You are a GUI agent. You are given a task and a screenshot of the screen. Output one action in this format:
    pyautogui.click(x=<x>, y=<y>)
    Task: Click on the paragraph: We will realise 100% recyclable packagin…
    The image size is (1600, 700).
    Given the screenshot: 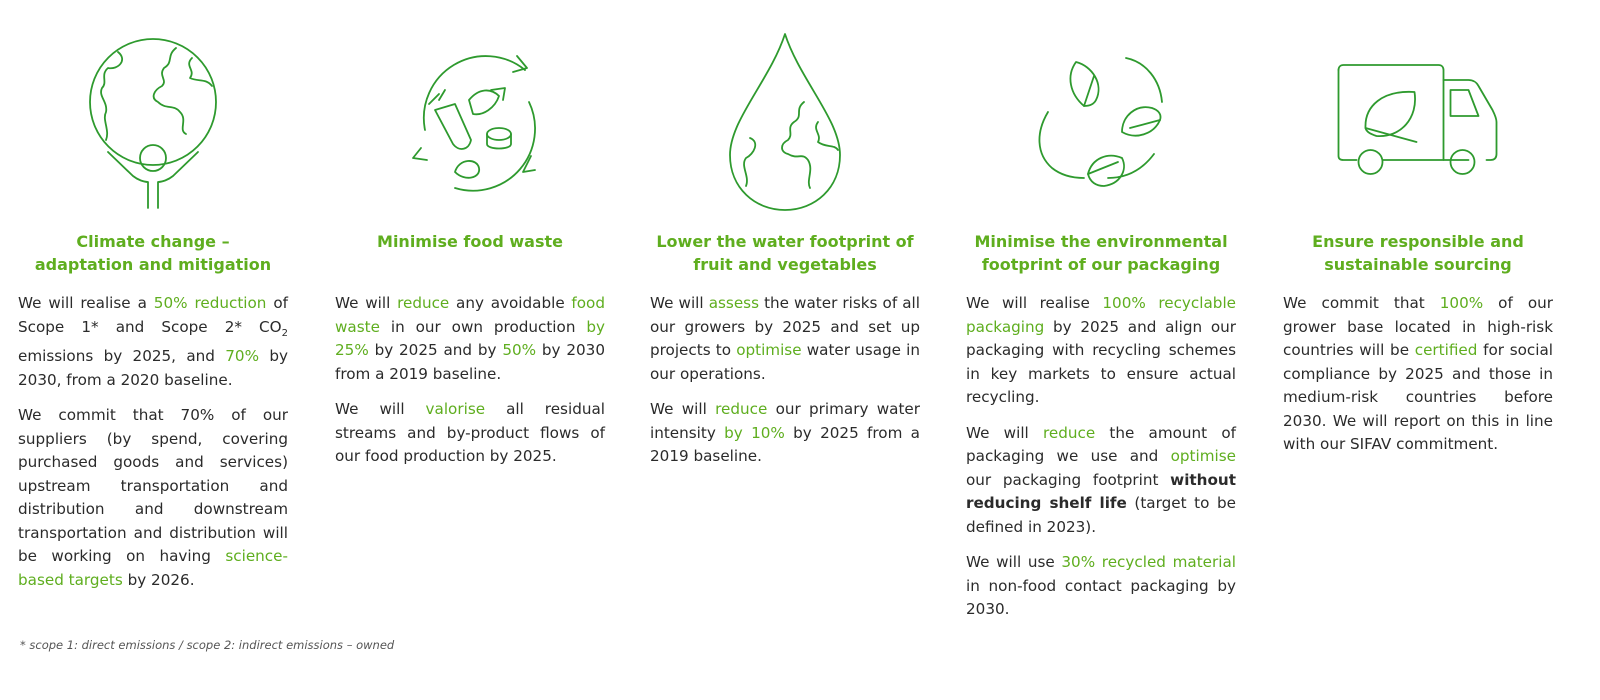 What is the action you would take?
    pyautogui.click(x=1101, y=350)
    